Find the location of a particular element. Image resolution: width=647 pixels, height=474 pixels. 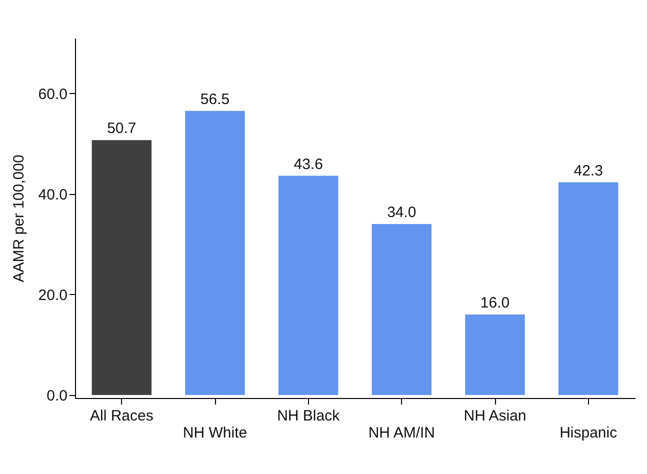

x-tick-label: NH Black is located at coordinates (308, 416).